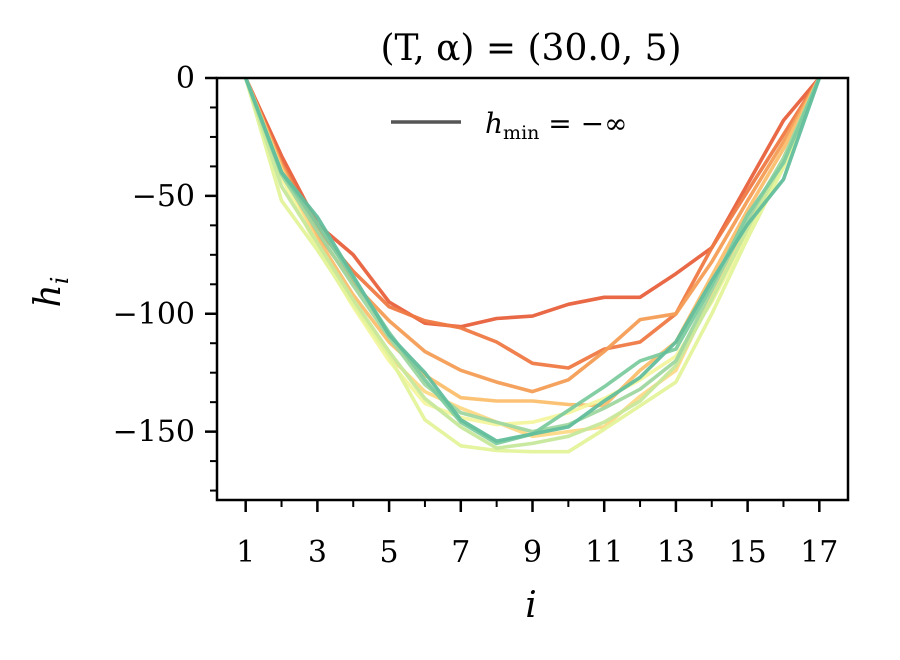  What do you see at coordinates (60, 281) in the screenshot?
I see `y-axis-label-sub: i` at bounding box center [60, 281].